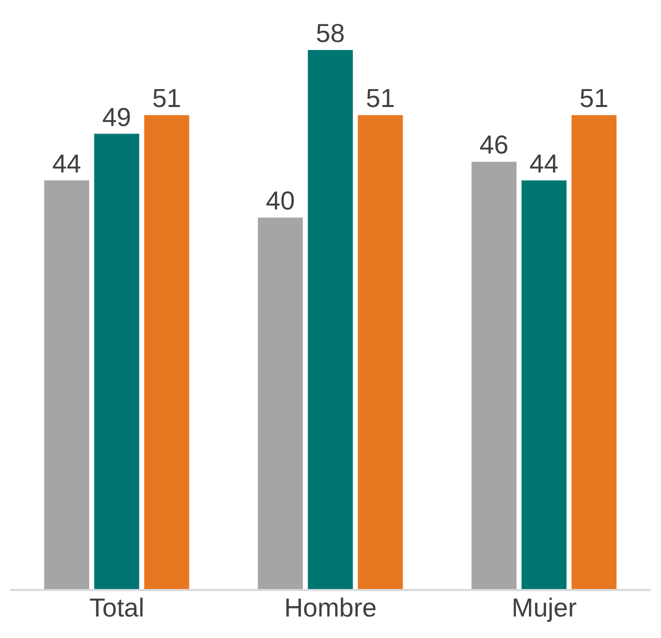  What do you see at coordinates (117, 117) in the screenshot?
I see `data-label: 49` at bounding box center [117, 117].